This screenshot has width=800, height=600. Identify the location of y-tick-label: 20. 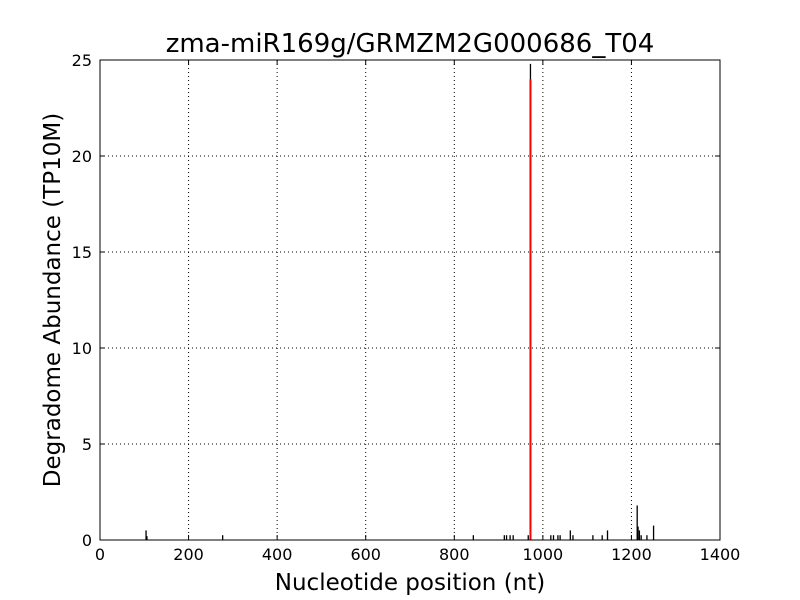
(82, 156).